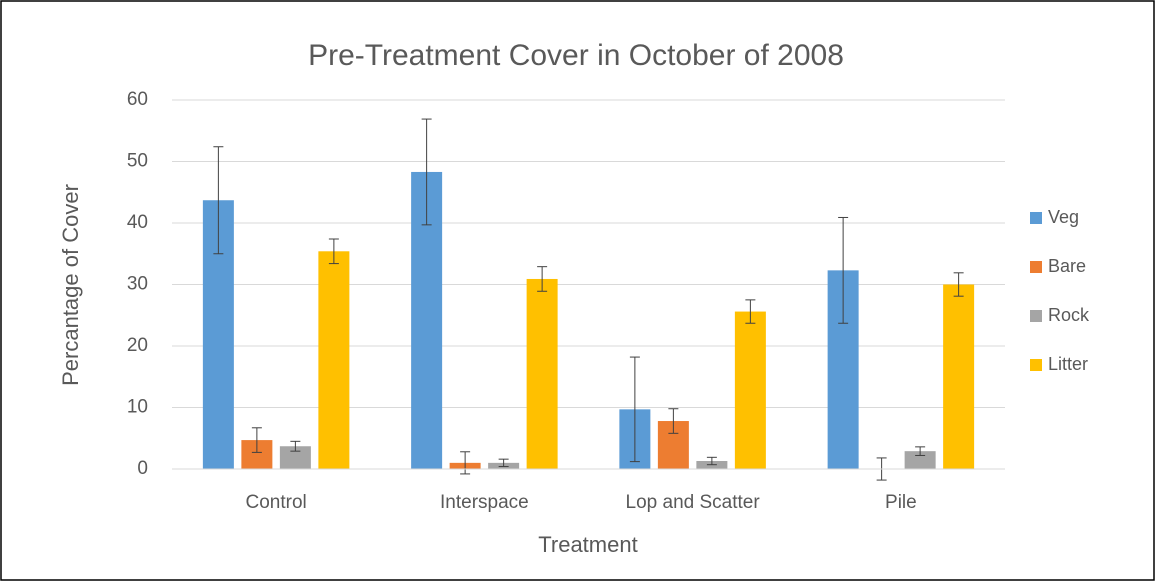 The image size is (1156, 582). I want to click on y-tick-label: 50, so click(137, 161).